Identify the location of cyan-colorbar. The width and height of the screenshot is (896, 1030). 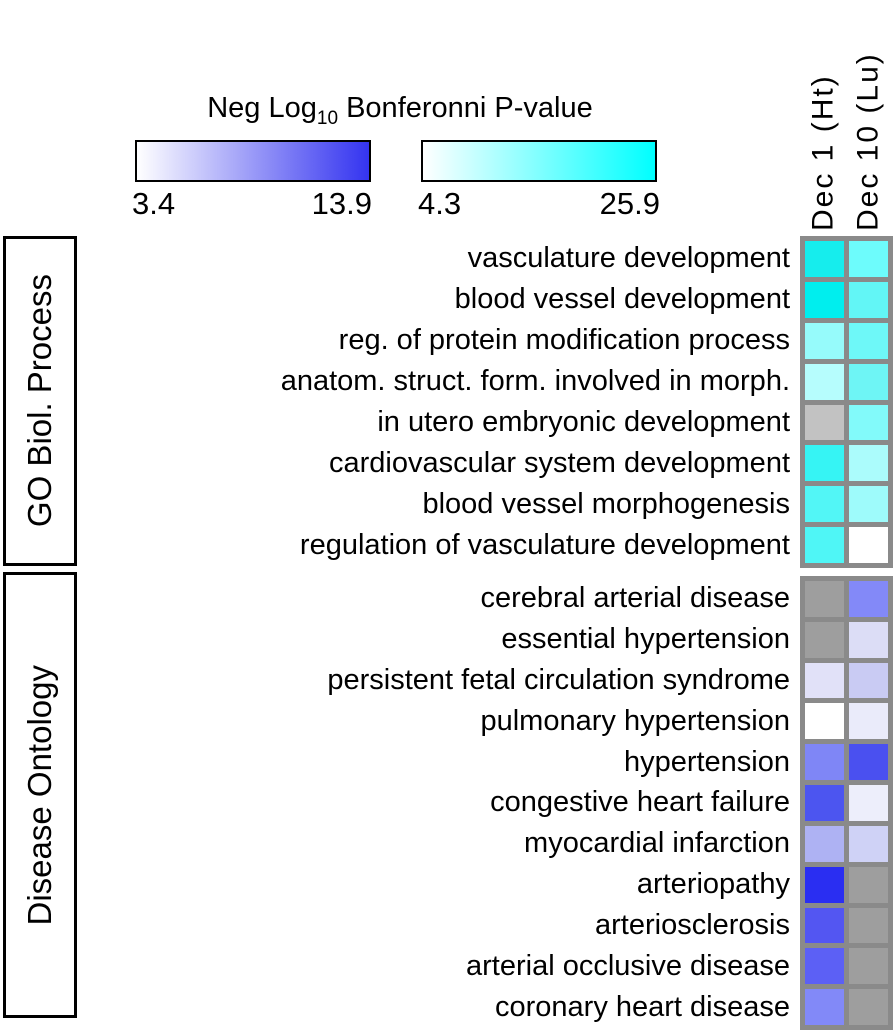
(539, 161).